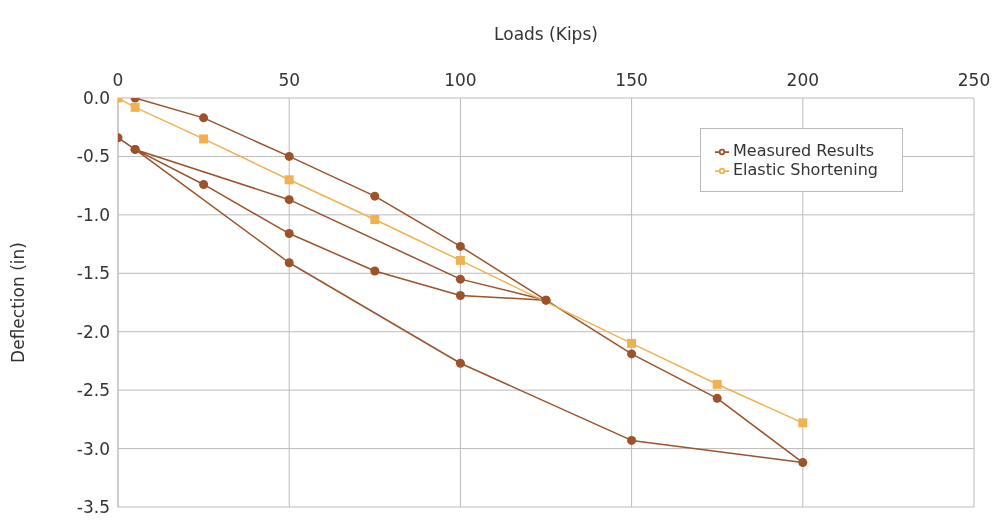  What do you see at coordinates (631, 80) in the screenshot?
I see `x-tick-label: 150` at bounding box center [631, 80].